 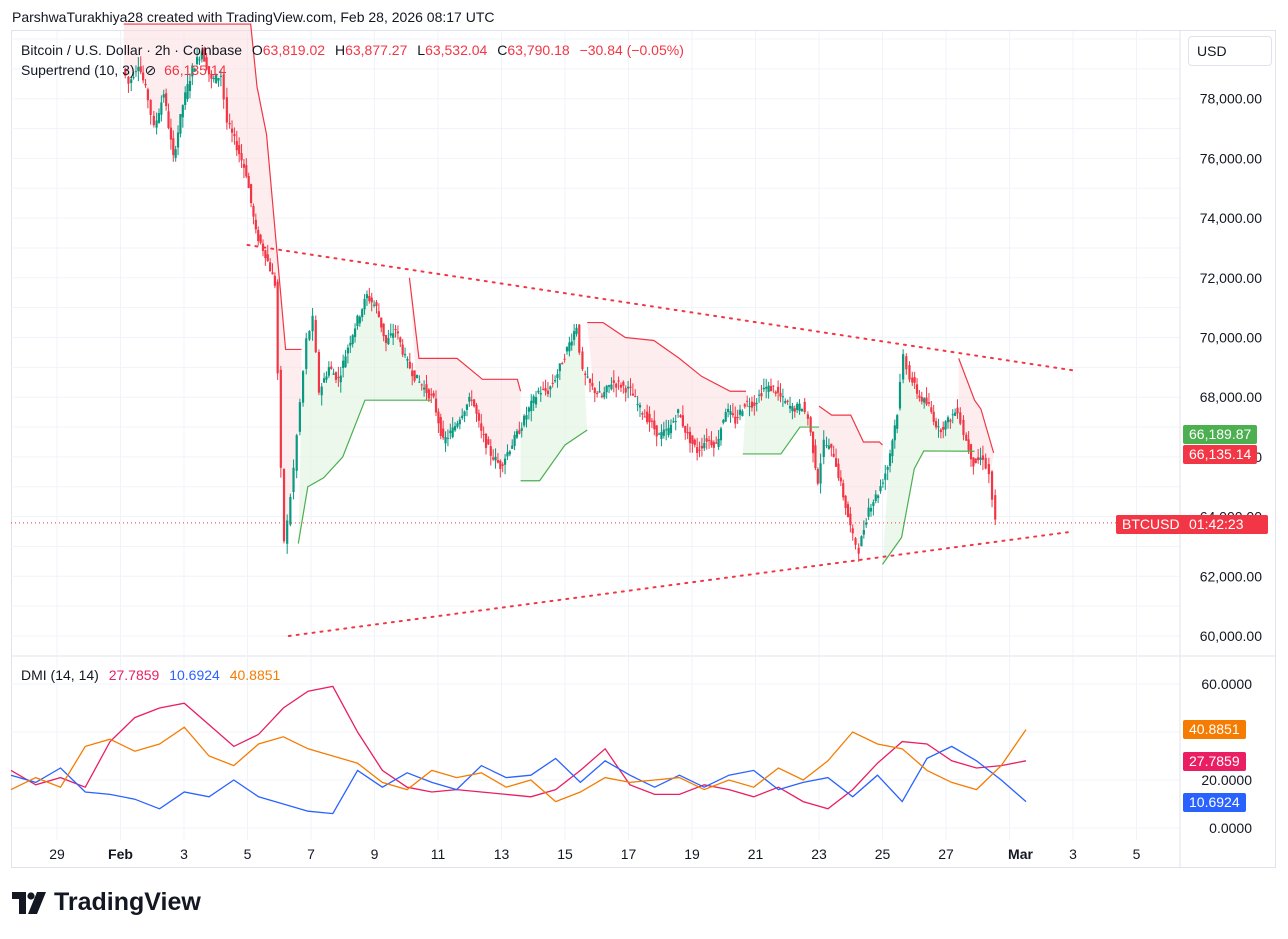 I want to click on dmi-label: DMI (14, 14), so click(x=60, y=675).